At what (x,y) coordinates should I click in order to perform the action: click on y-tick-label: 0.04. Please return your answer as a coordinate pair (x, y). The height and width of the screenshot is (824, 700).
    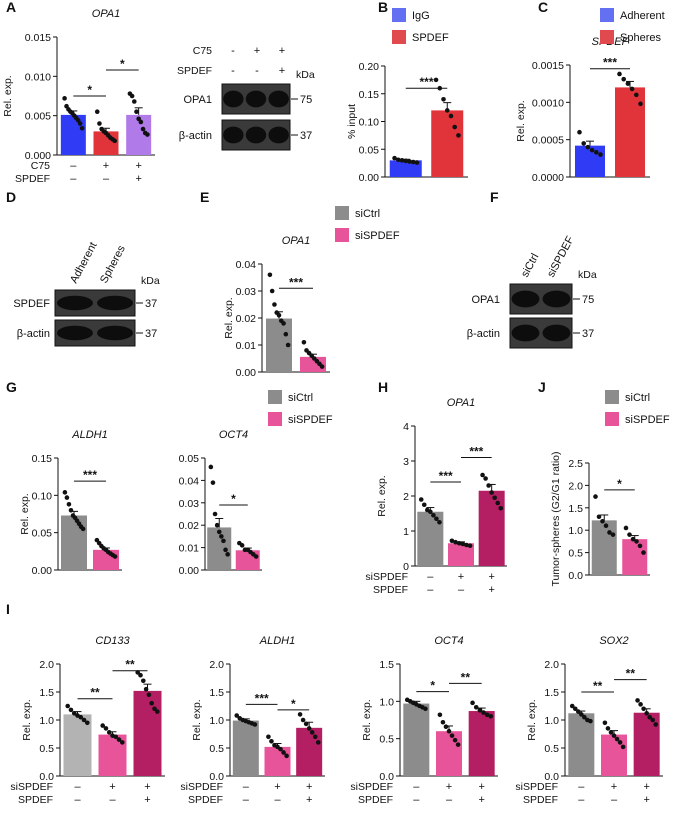
    Looking at the image, I should click on (189, 481).